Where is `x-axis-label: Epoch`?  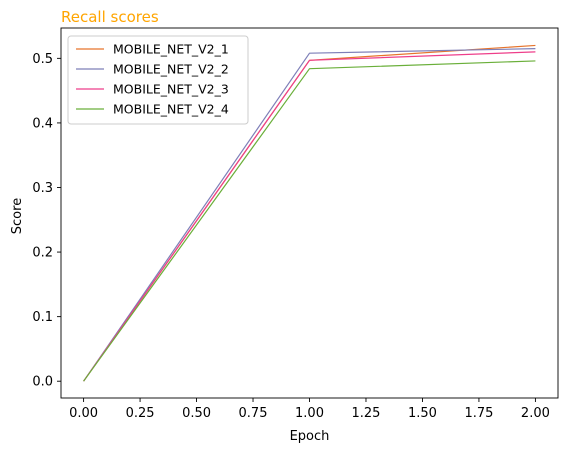 x-axis-label: Epoch is located at coordinates (310, 436).